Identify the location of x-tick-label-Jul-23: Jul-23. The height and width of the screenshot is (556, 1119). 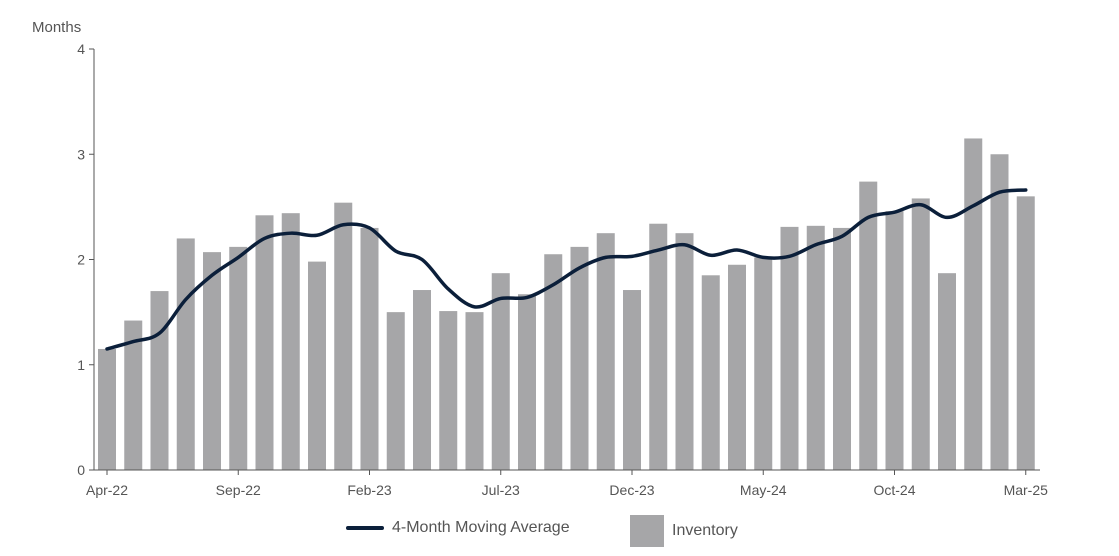
(501, 490).